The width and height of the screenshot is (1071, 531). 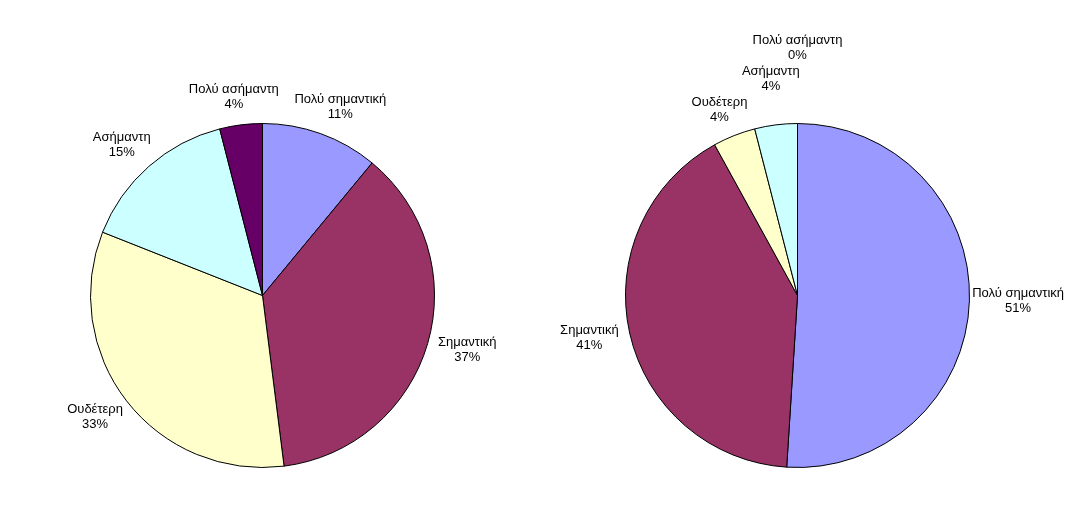 I want to click on data-label: 15%, so click(x=122, y=152).